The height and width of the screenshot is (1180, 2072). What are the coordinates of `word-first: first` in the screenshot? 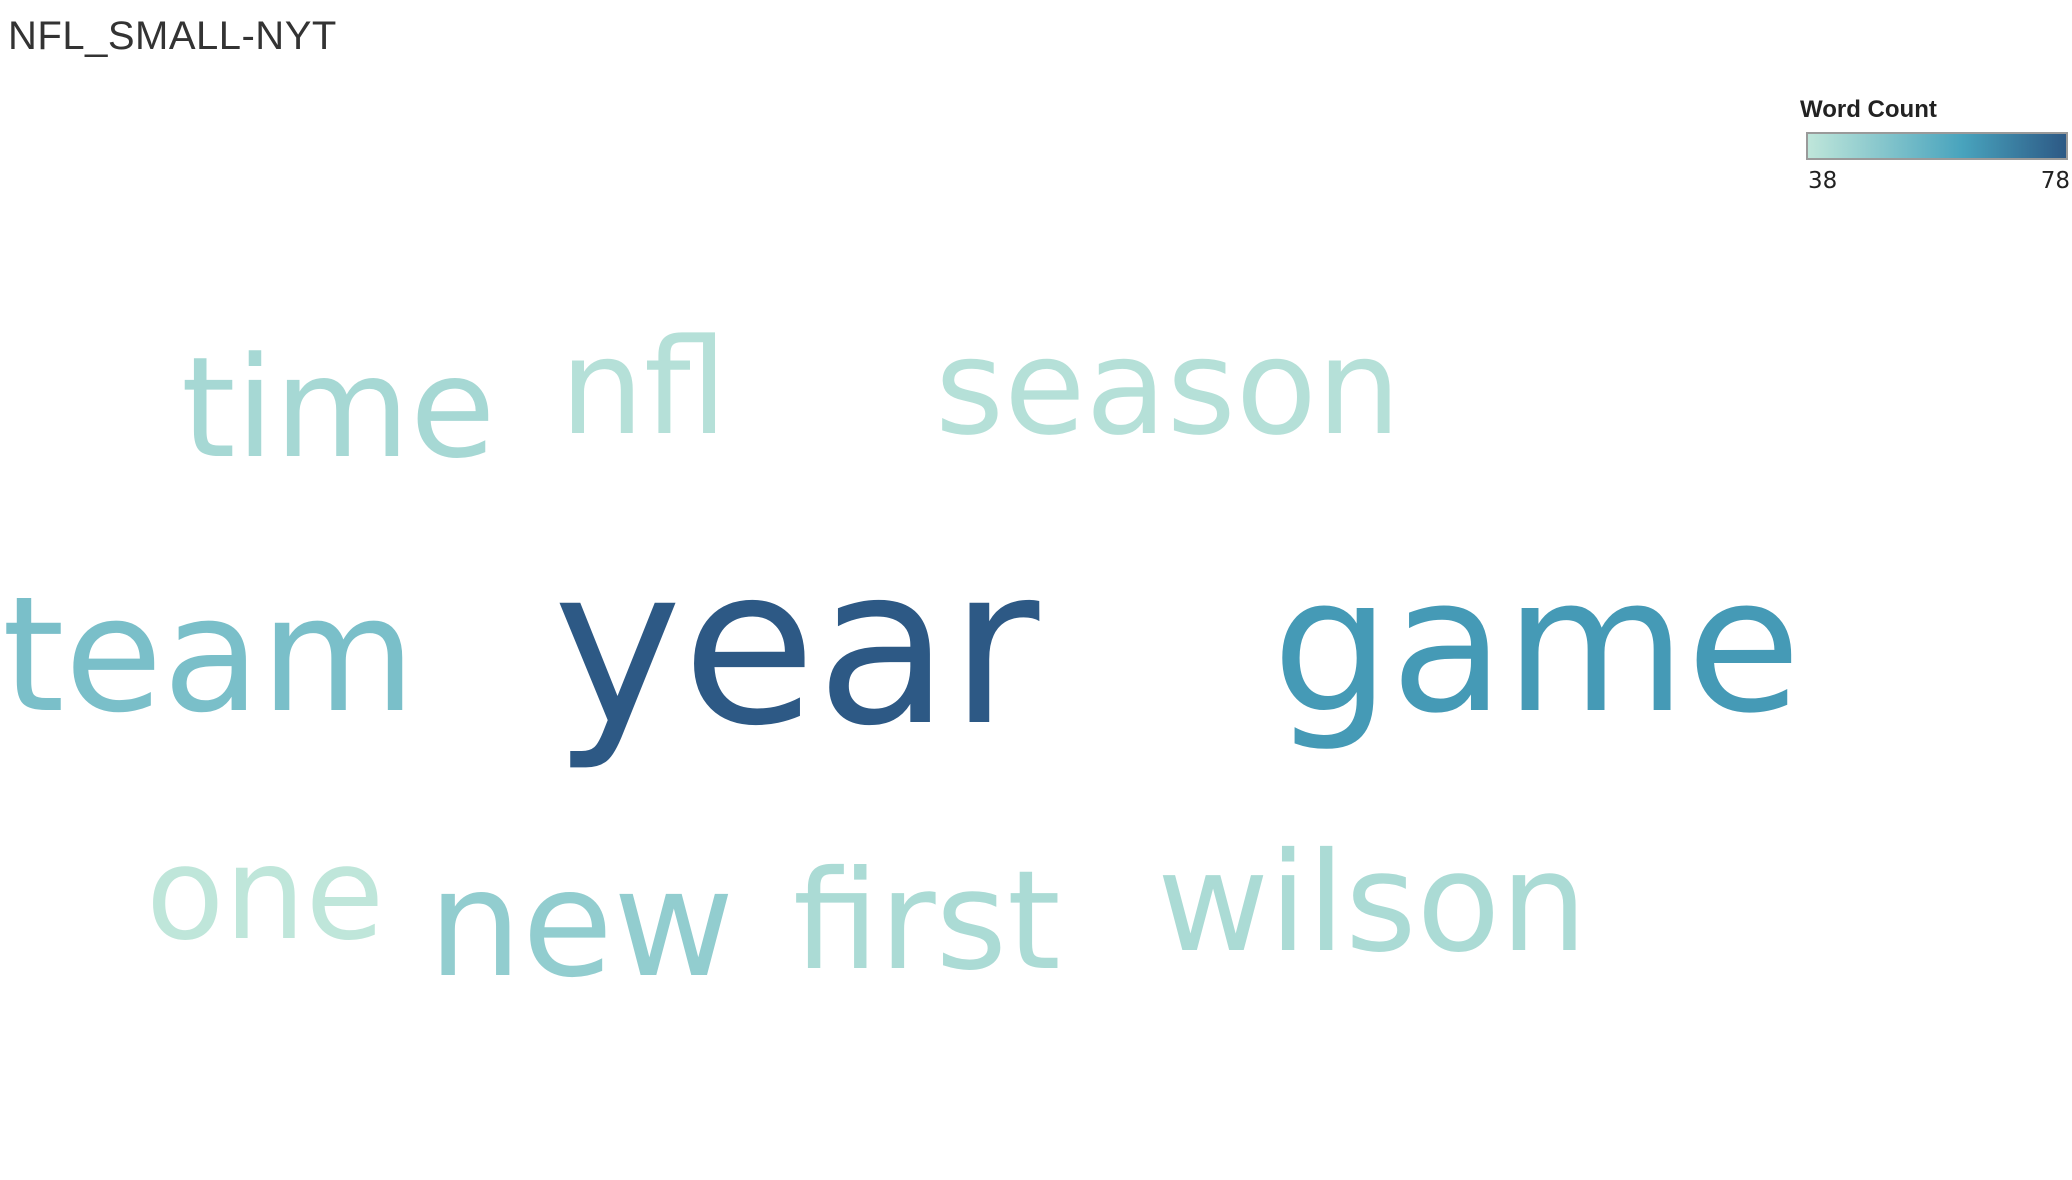 It's located at (927, 921).